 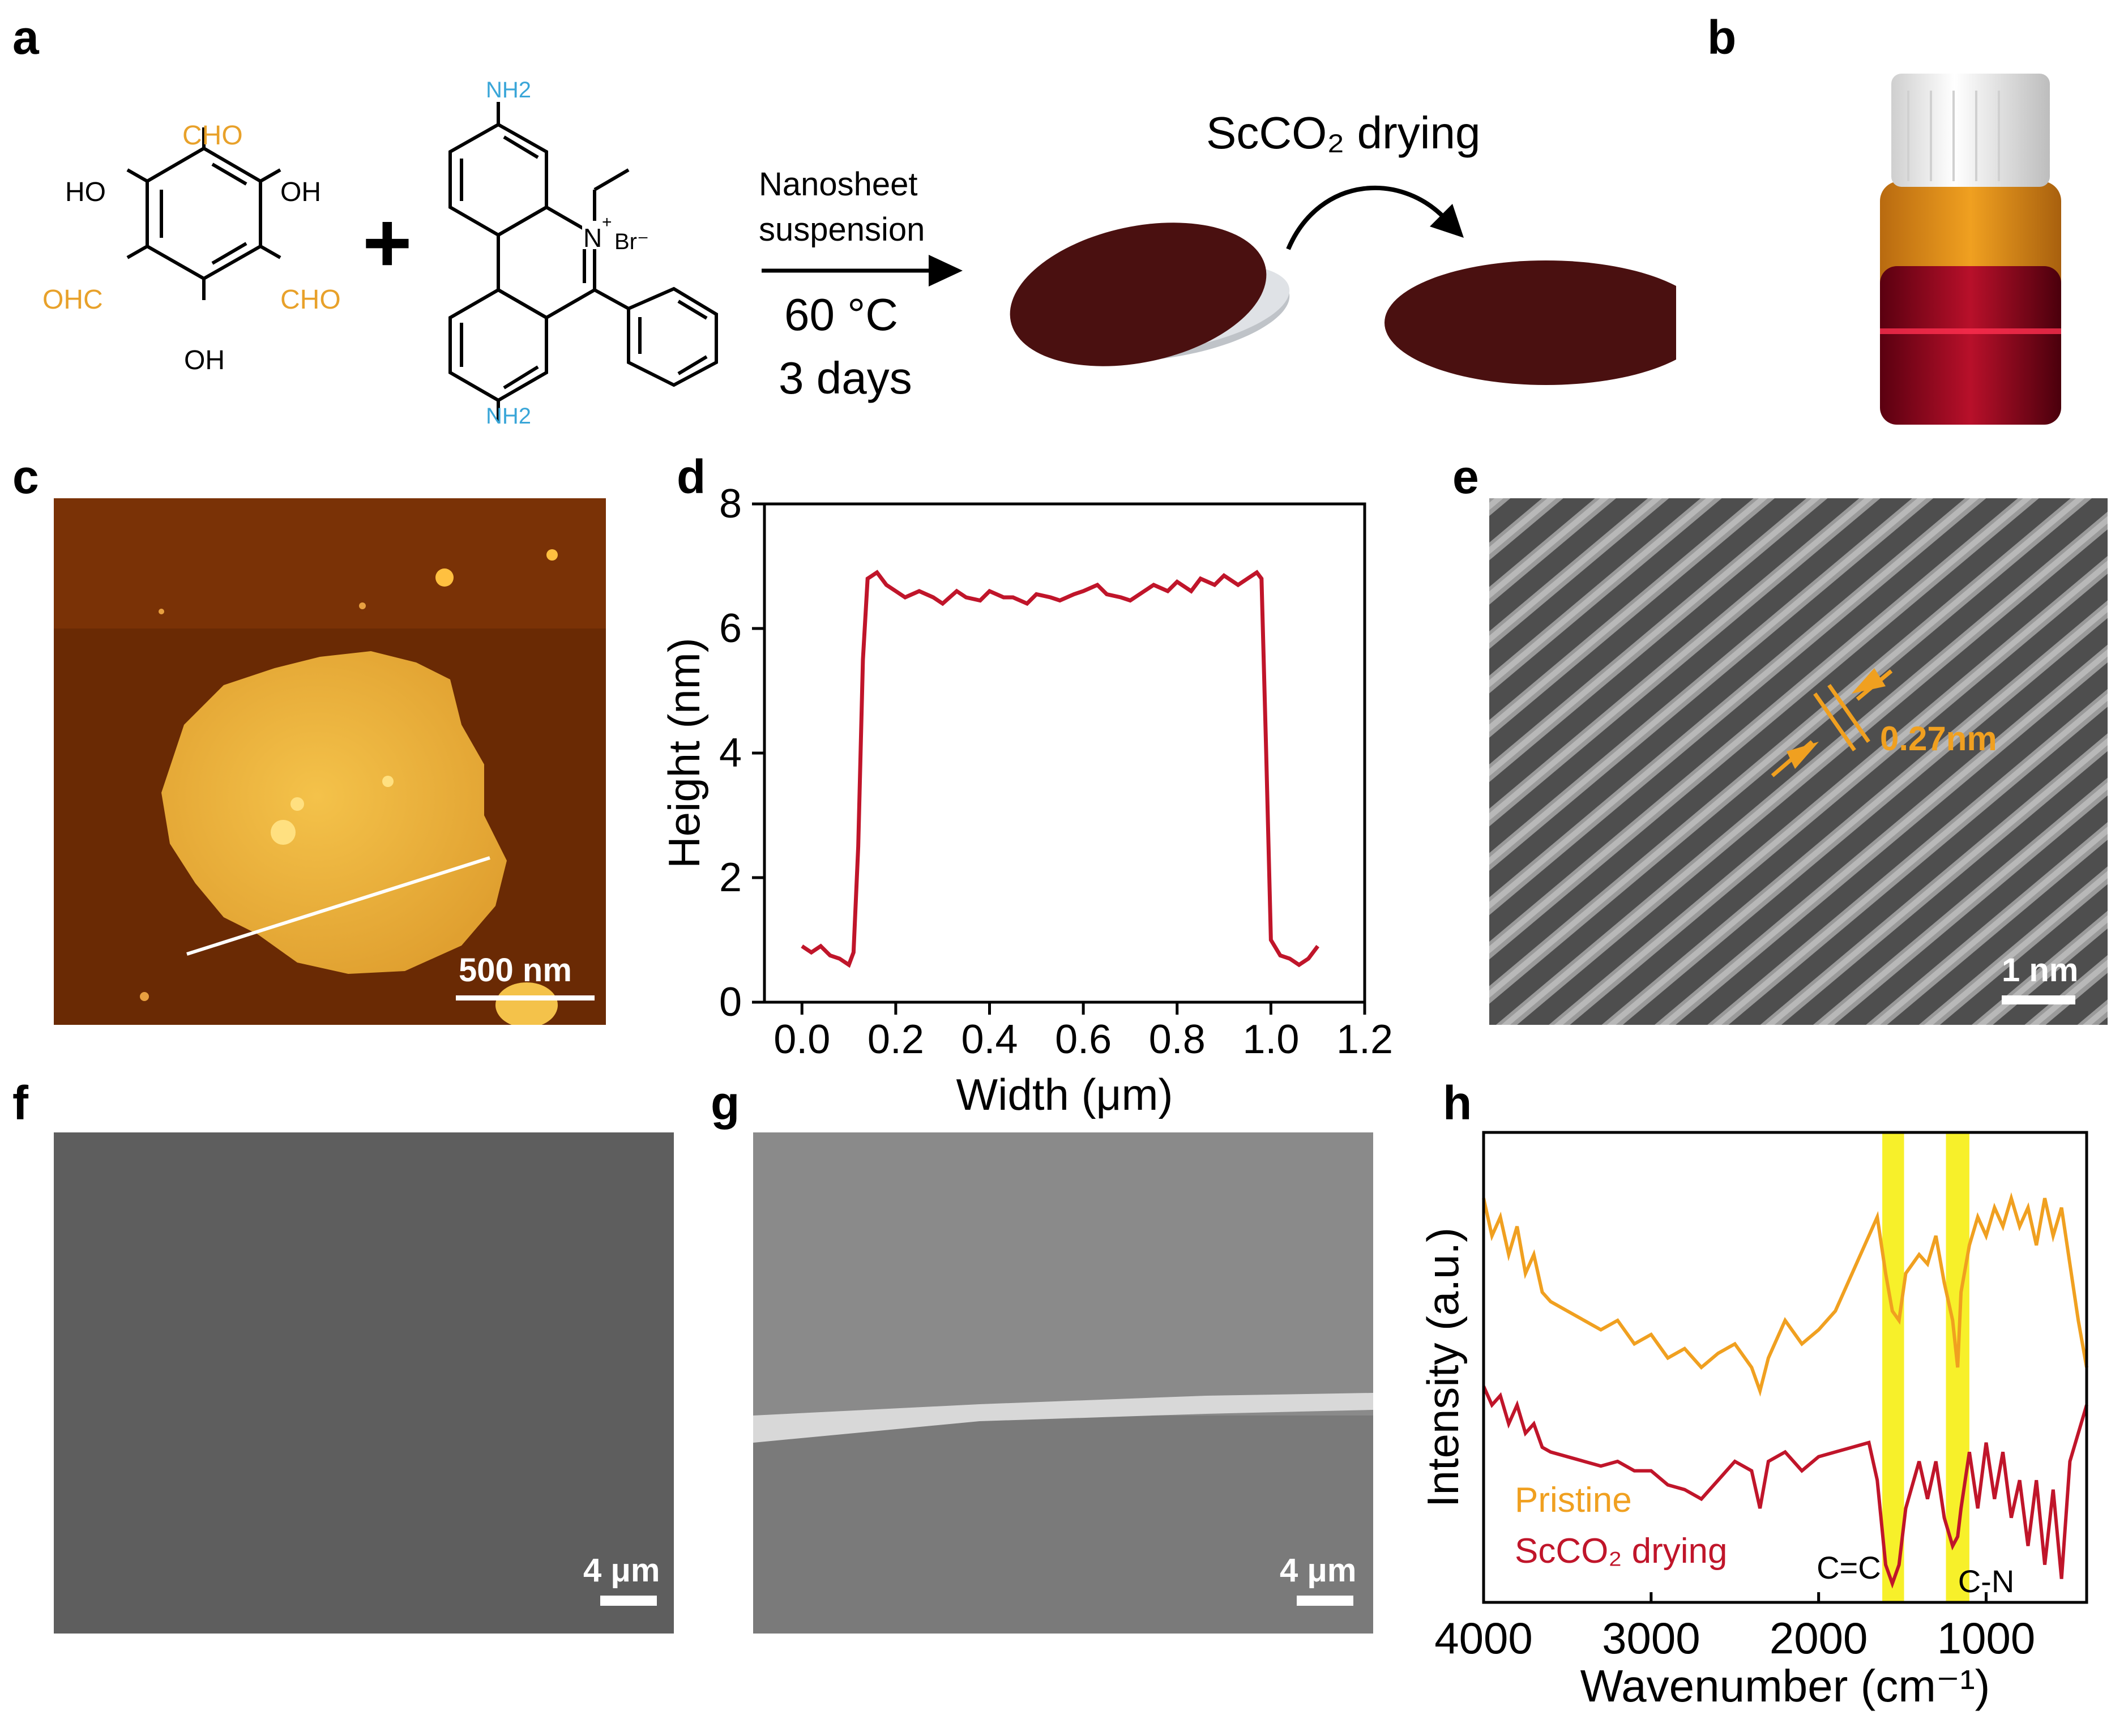 I want to click on legend-entry: ScCO₂ drying, so click(x=1622, y=1551).